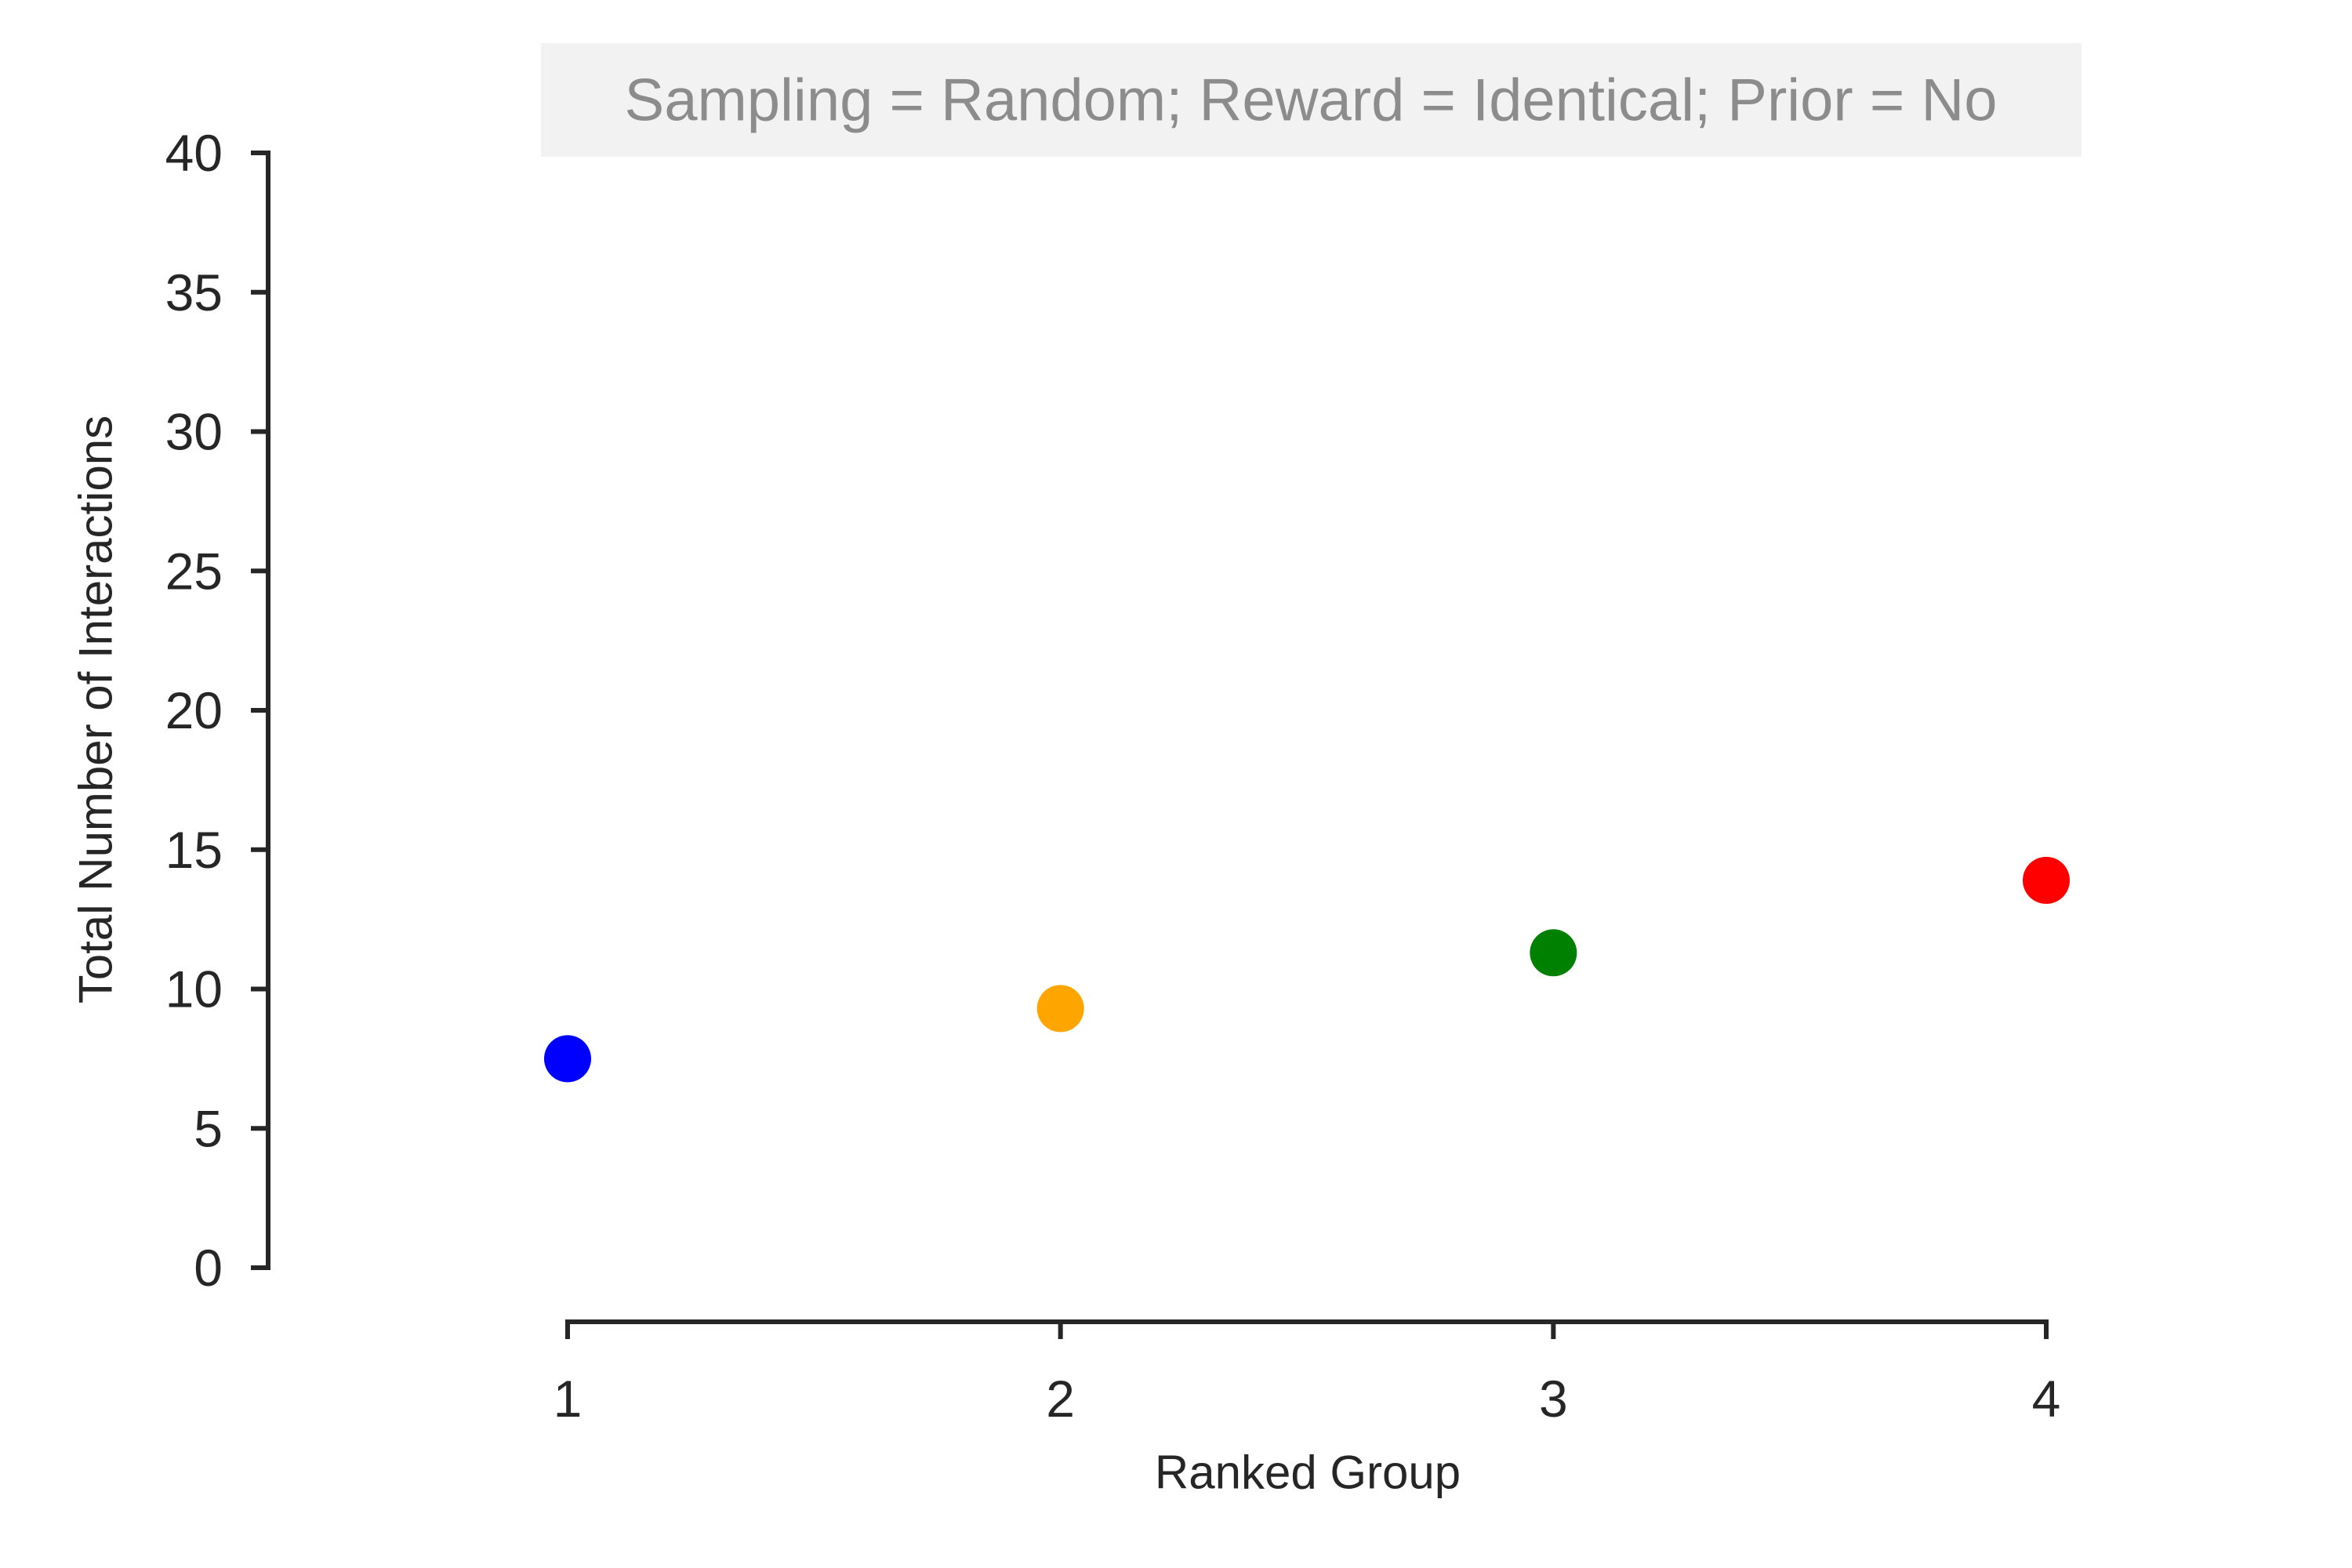 Image resolution: width=2352 pixels, height=1568 pixels. I want to click on y-tick-label: 30, so click(194, 432).